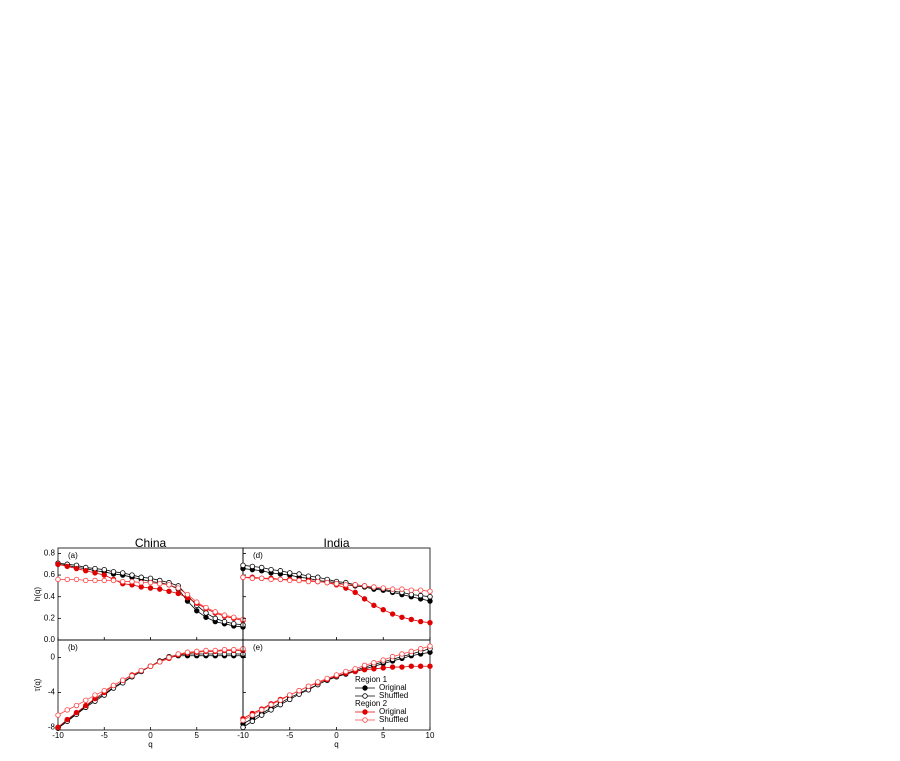  I want to click on y-tick-label: 0.0, so click(50, 639).